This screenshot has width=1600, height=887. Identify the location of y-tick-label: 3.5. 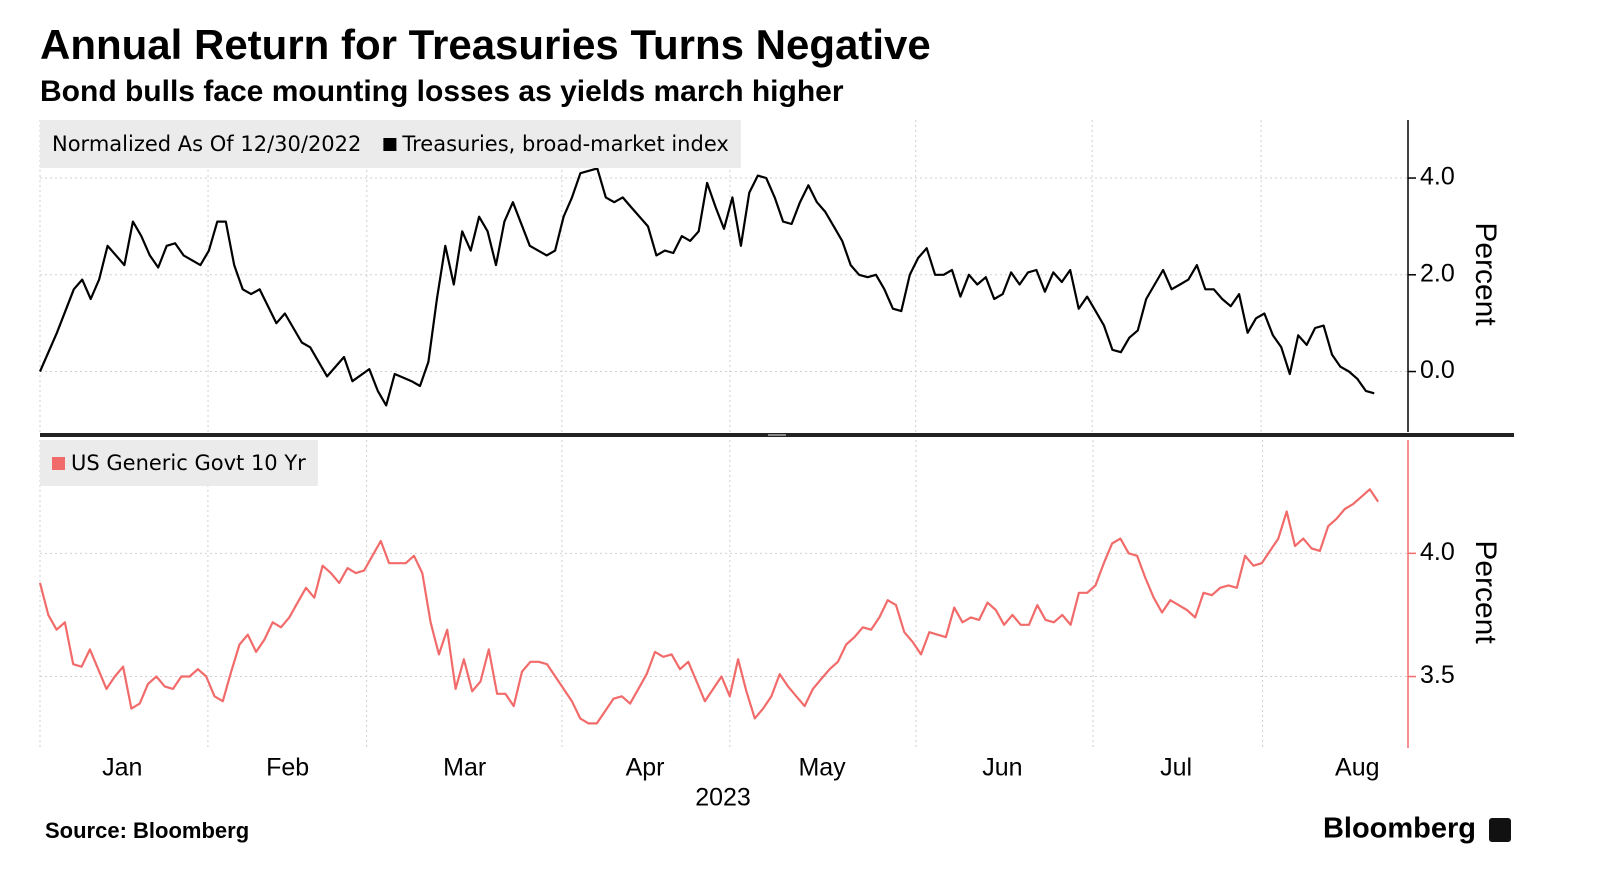
(1437, 675).